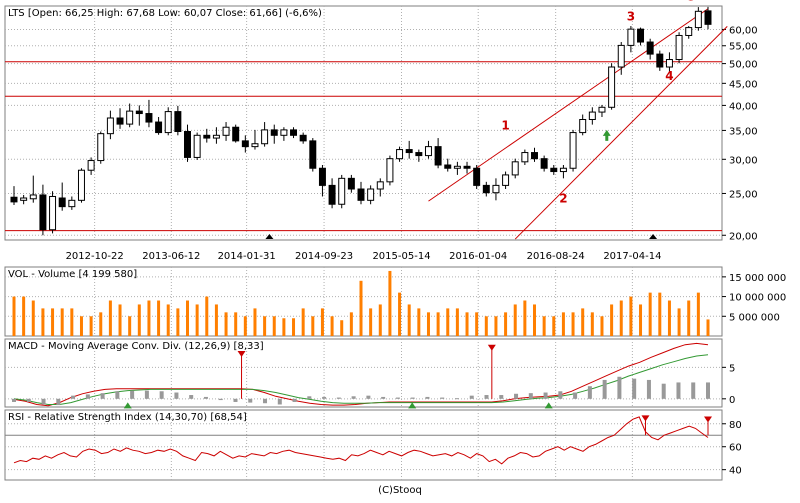  Describe the element at coordinates (631, 16) in the screenshot. I see `wave-label: 3` at that location.